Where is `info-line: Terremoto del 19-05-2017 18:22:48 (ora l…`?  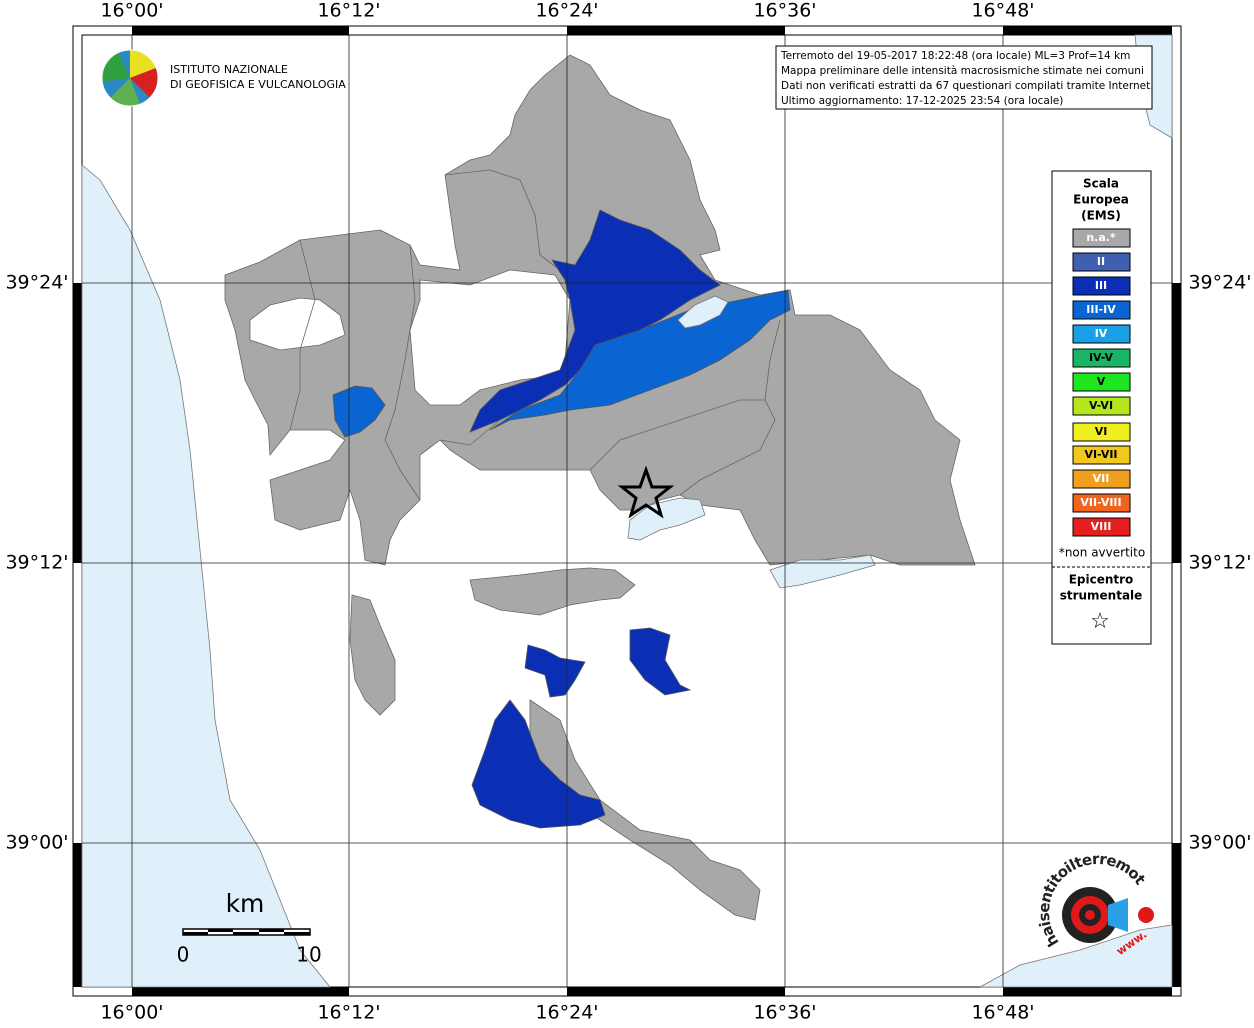
info-line: Terremoto del 19-05-2017 18:22:48 (ora l… is located at coordinates (955, 56).